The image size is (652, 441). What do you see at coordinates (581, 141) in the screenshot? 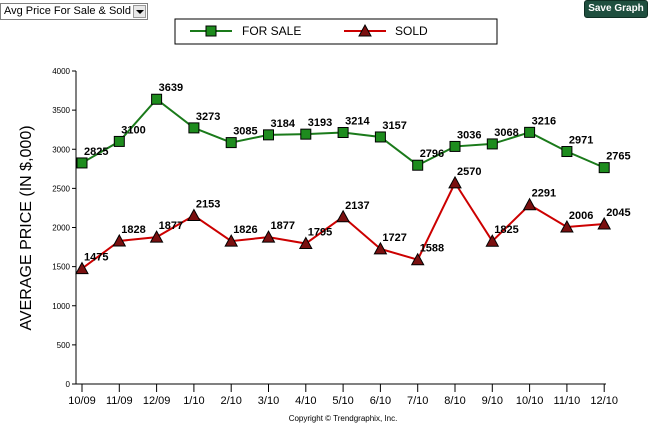
I see `for-sale-data-label: 2971` at bounding box center [581, 141].